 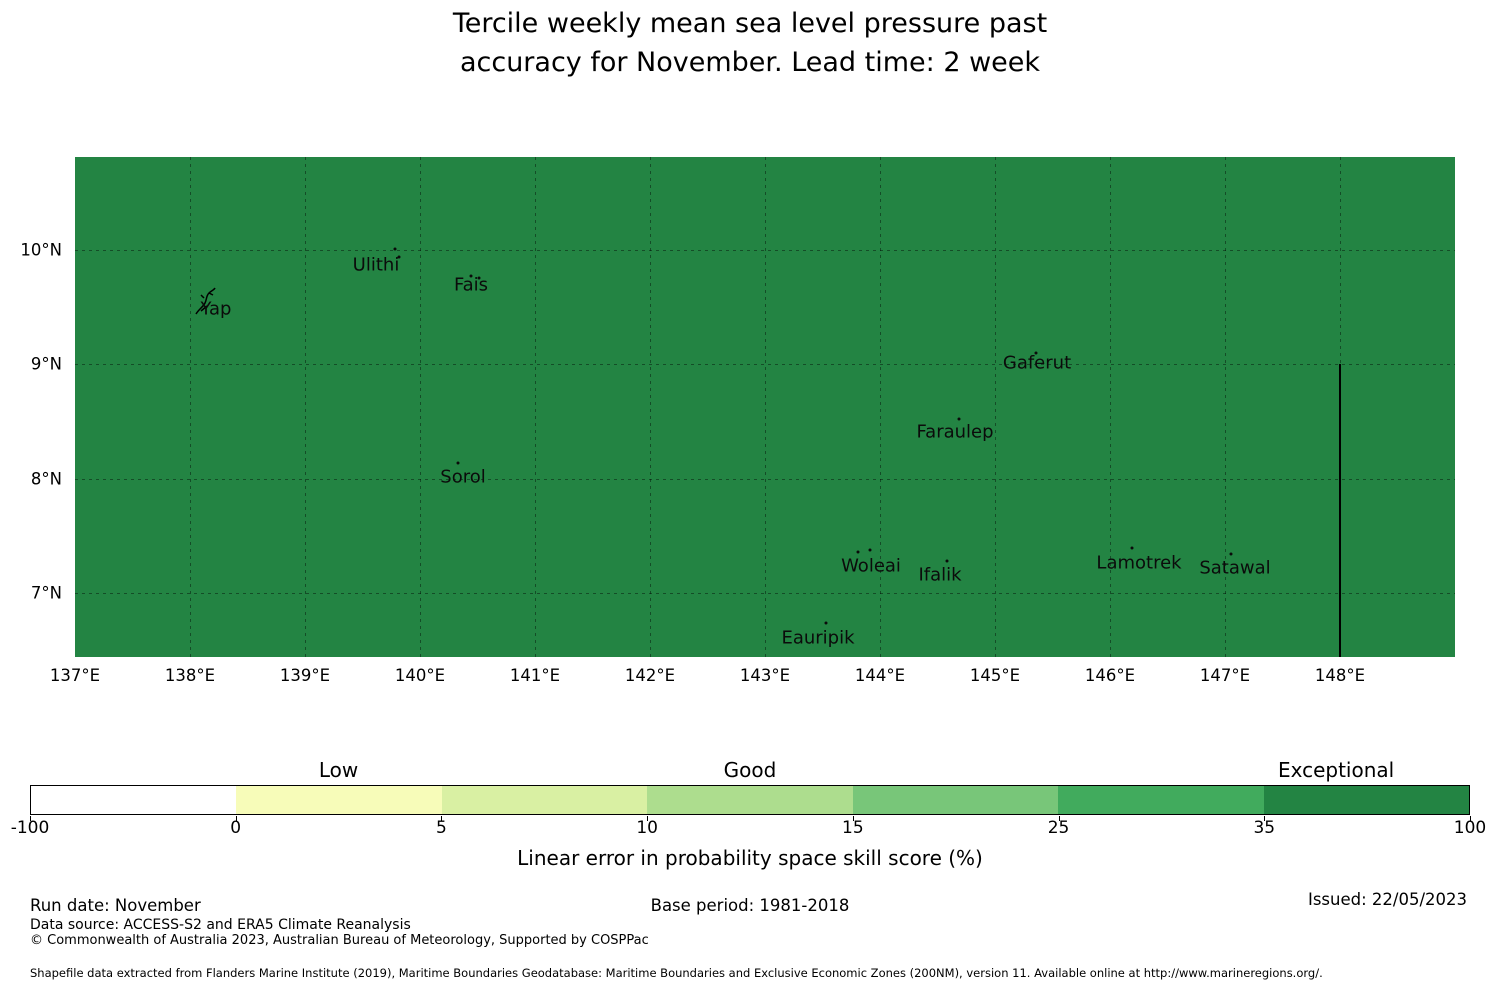 I want to click on island-label-ulithi: Ulithi, so click(x=376, y=265).